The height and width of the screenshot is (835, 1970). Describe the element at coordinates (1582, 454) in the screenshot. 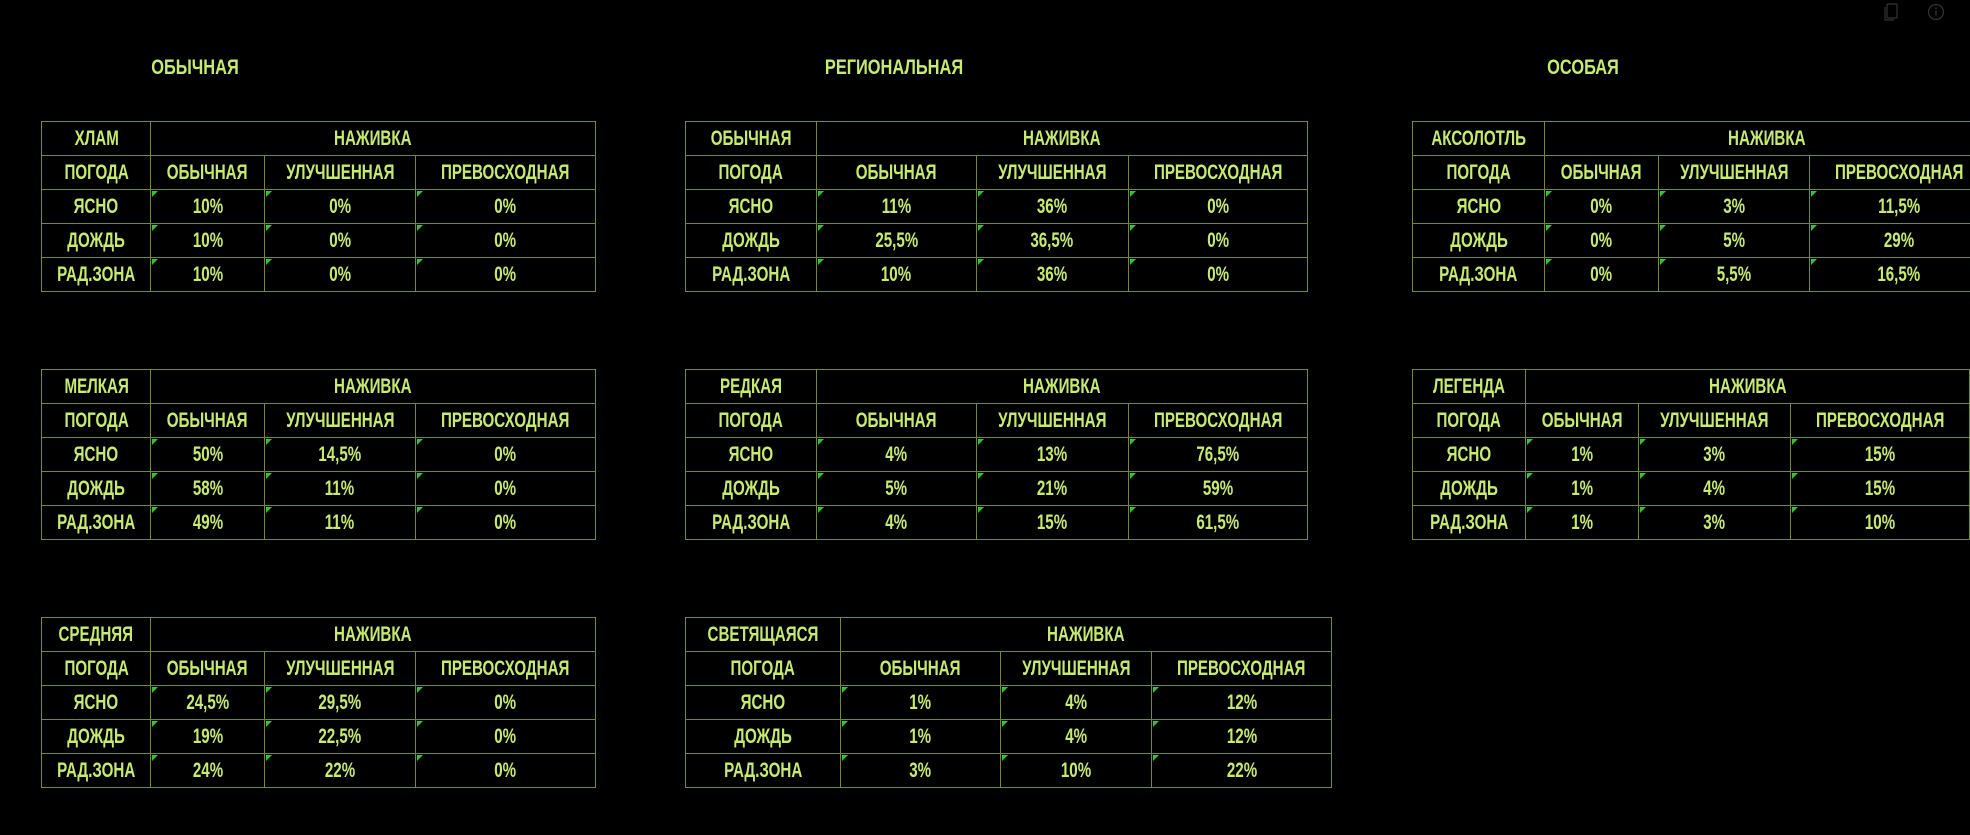

I see `chance-cell: 1%` at that location.